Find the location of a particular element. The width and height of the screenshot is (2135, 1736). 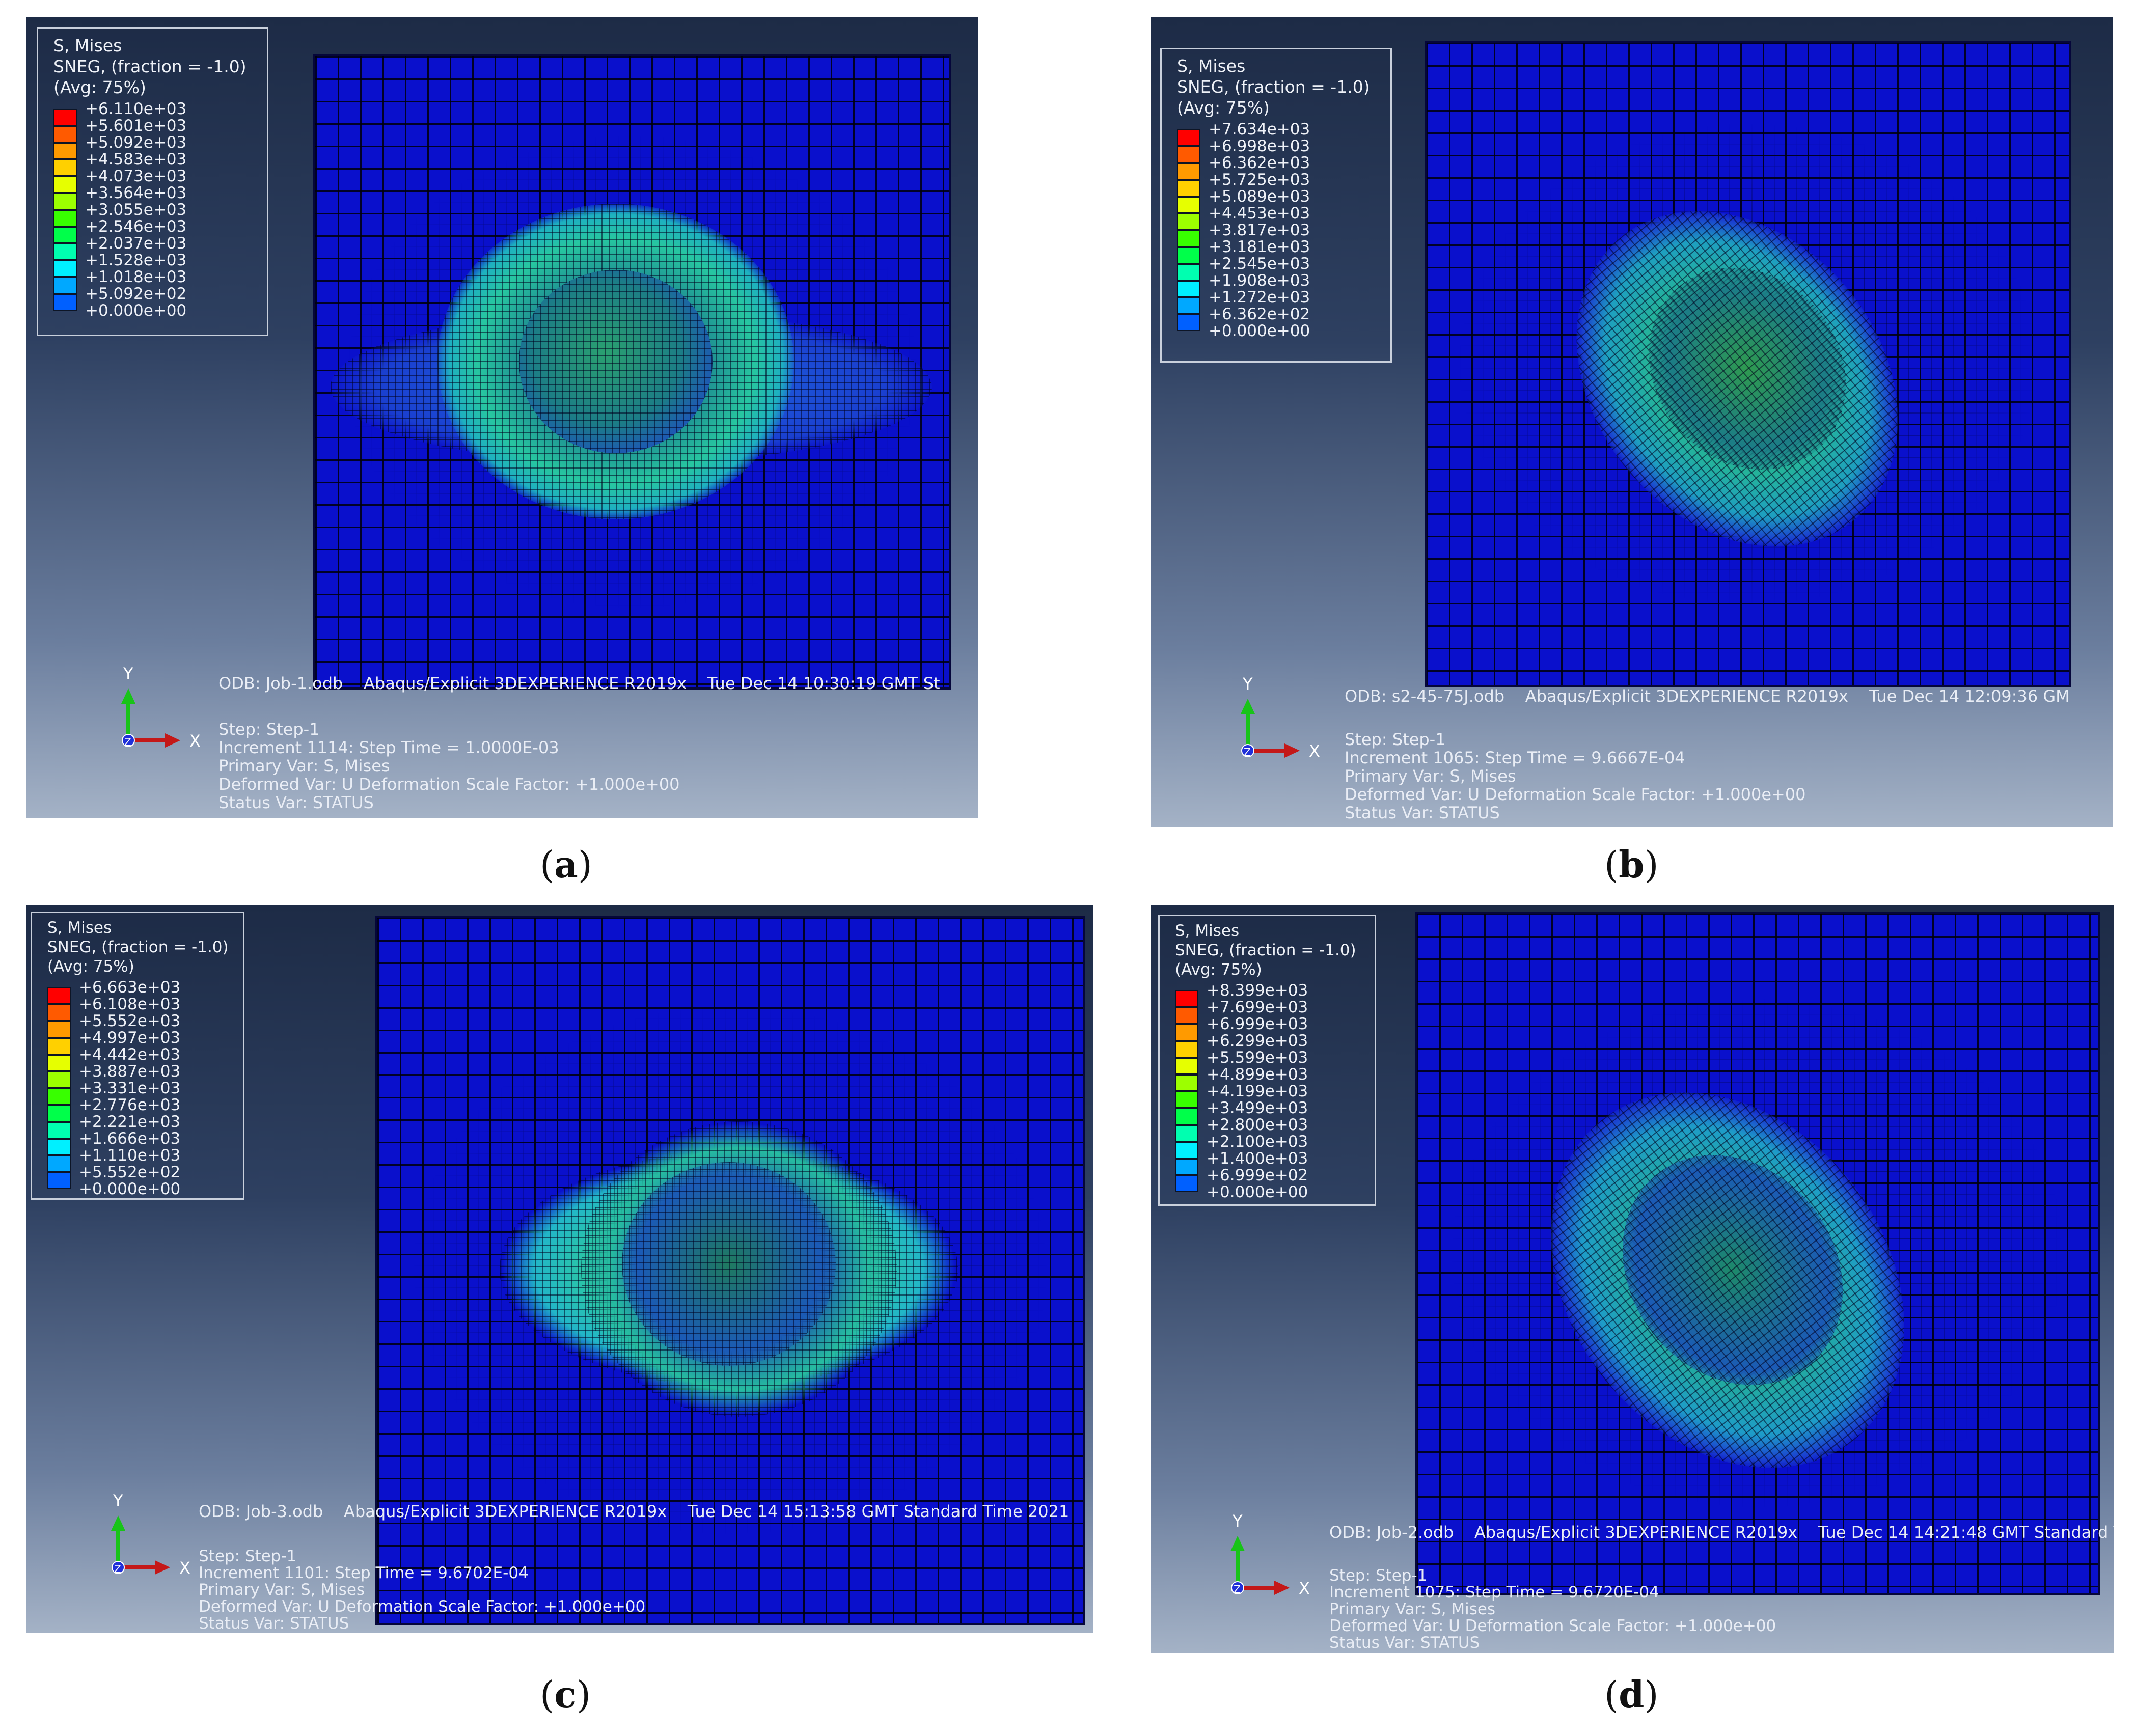

increment-info: Increment 1101: Step Time = 9.6702E-04 is located at coordinates (364, 1573).